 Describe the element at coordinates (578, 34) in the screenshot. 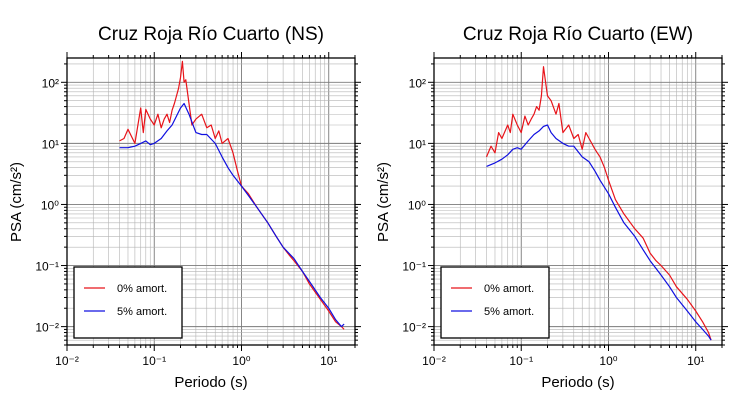

I see `chart-title: Cruz Roja Río Cuarto (EW)` at that location.